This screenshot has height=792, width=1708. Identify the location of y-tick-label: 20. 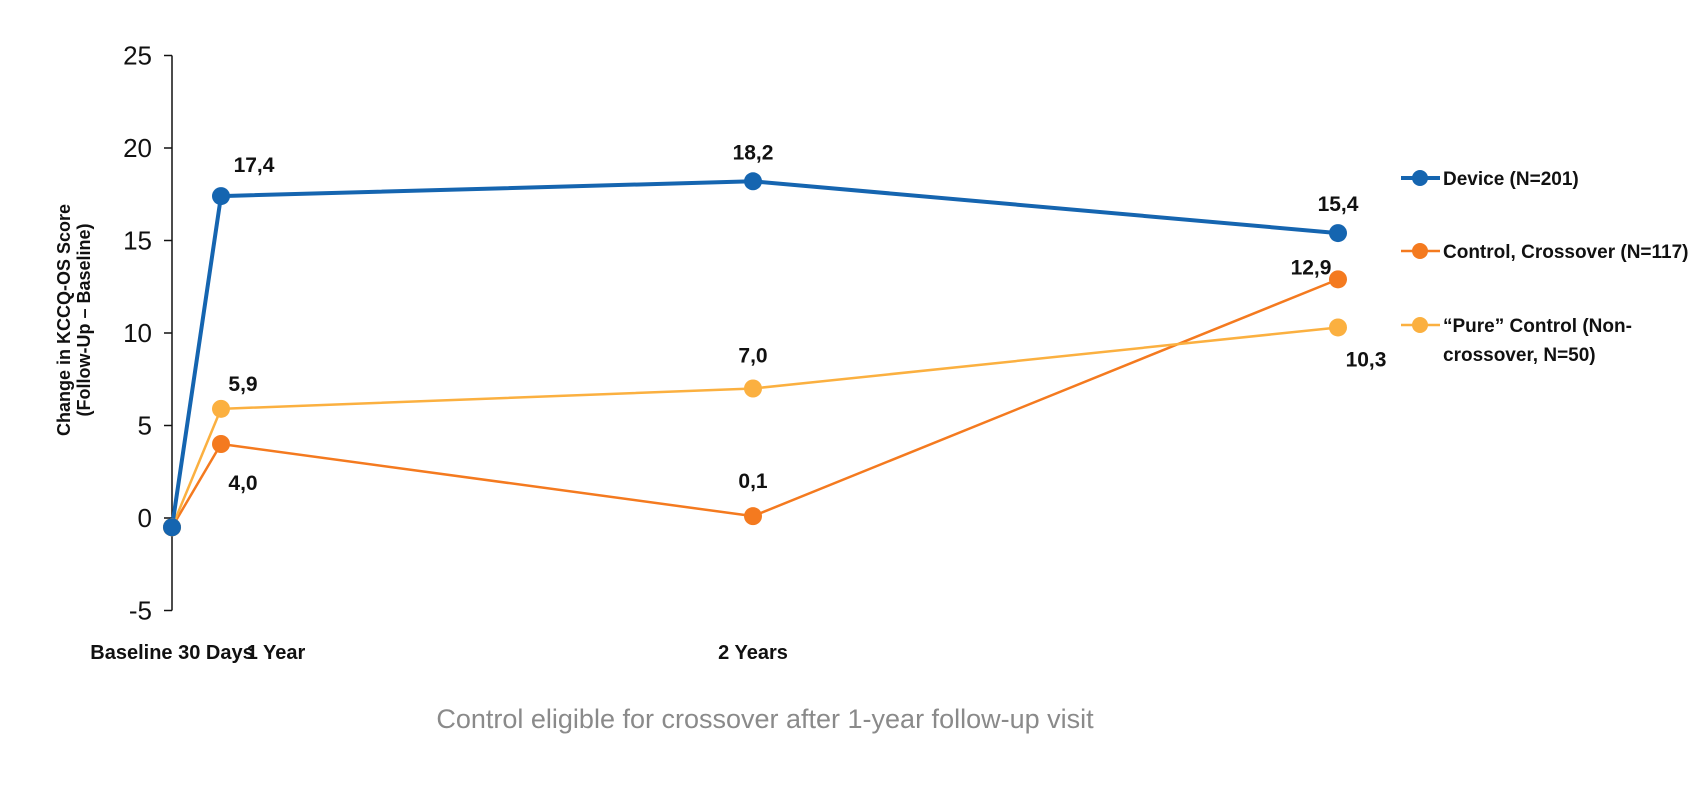
(137, 148).